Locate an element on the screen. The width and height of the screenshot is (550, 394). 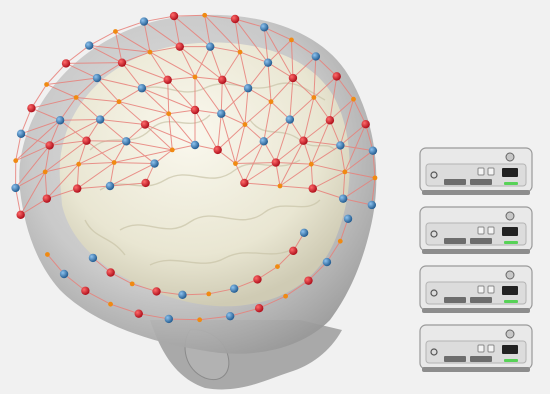
amplifier-base is located at coordinates (476, 251).